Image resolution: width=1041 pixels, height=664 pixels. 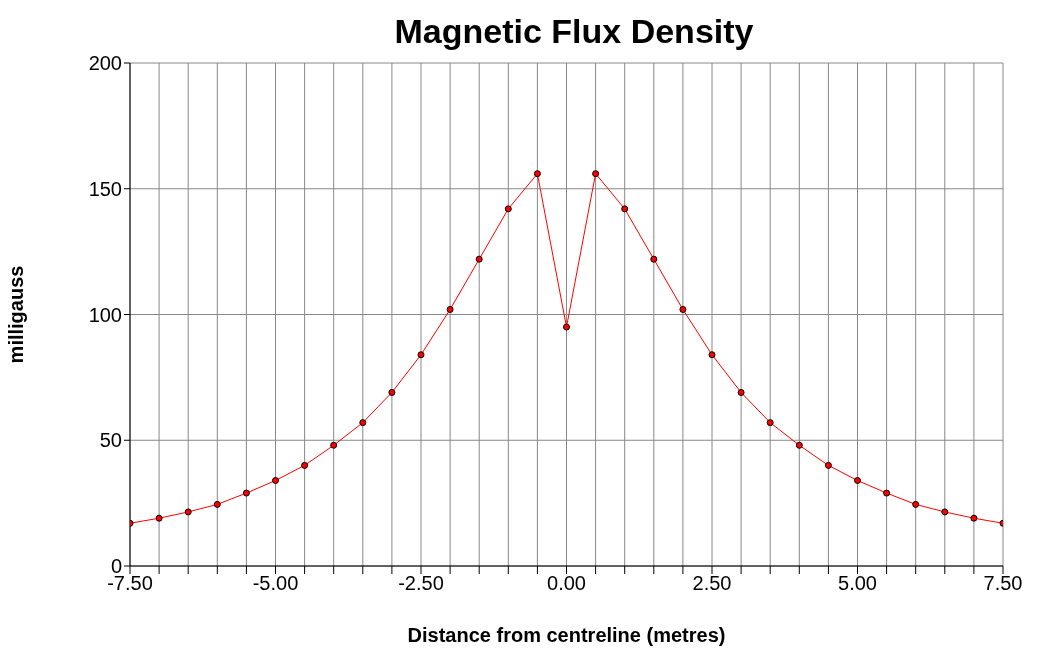 I want to click on x-tick-label: -2.50, so click(x=421, y=583).